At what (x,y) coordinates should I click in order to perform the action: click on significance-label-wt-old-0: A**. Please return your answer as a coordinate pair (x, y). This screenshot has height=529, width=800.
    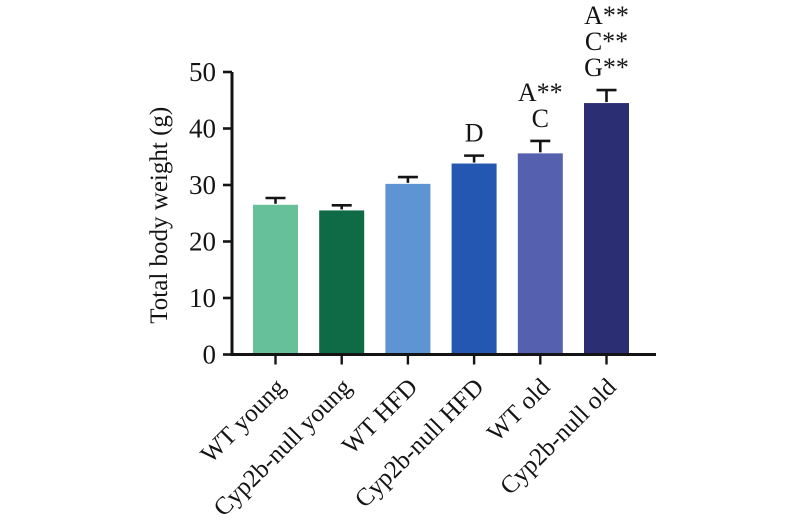
    Looking at the image, I should click on (540, 92).